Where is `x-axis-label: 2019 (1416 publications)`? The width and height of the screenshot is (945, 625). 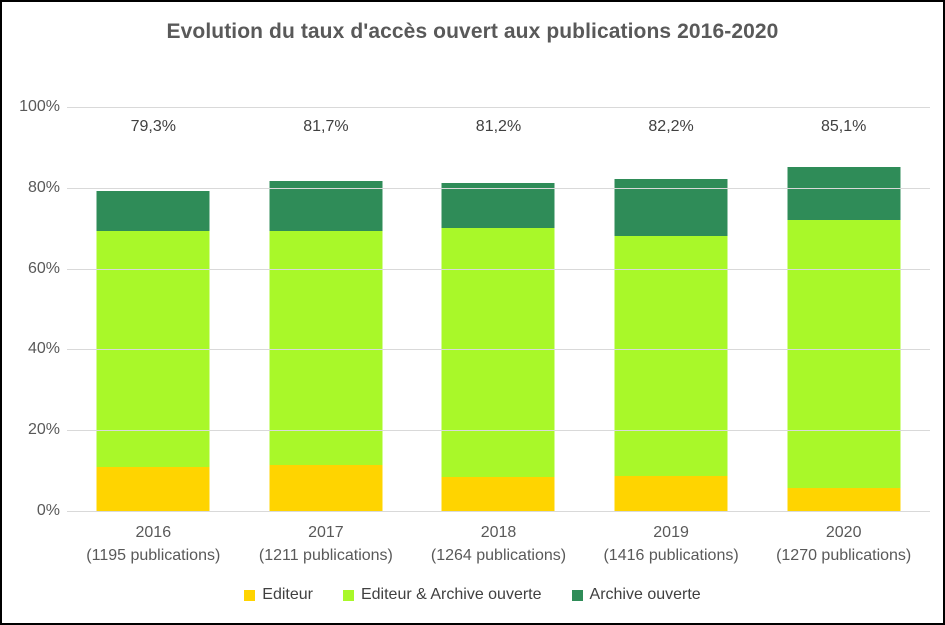
x-axis-label: 2019 (1416 publications) is located at coordinates (671, 544).